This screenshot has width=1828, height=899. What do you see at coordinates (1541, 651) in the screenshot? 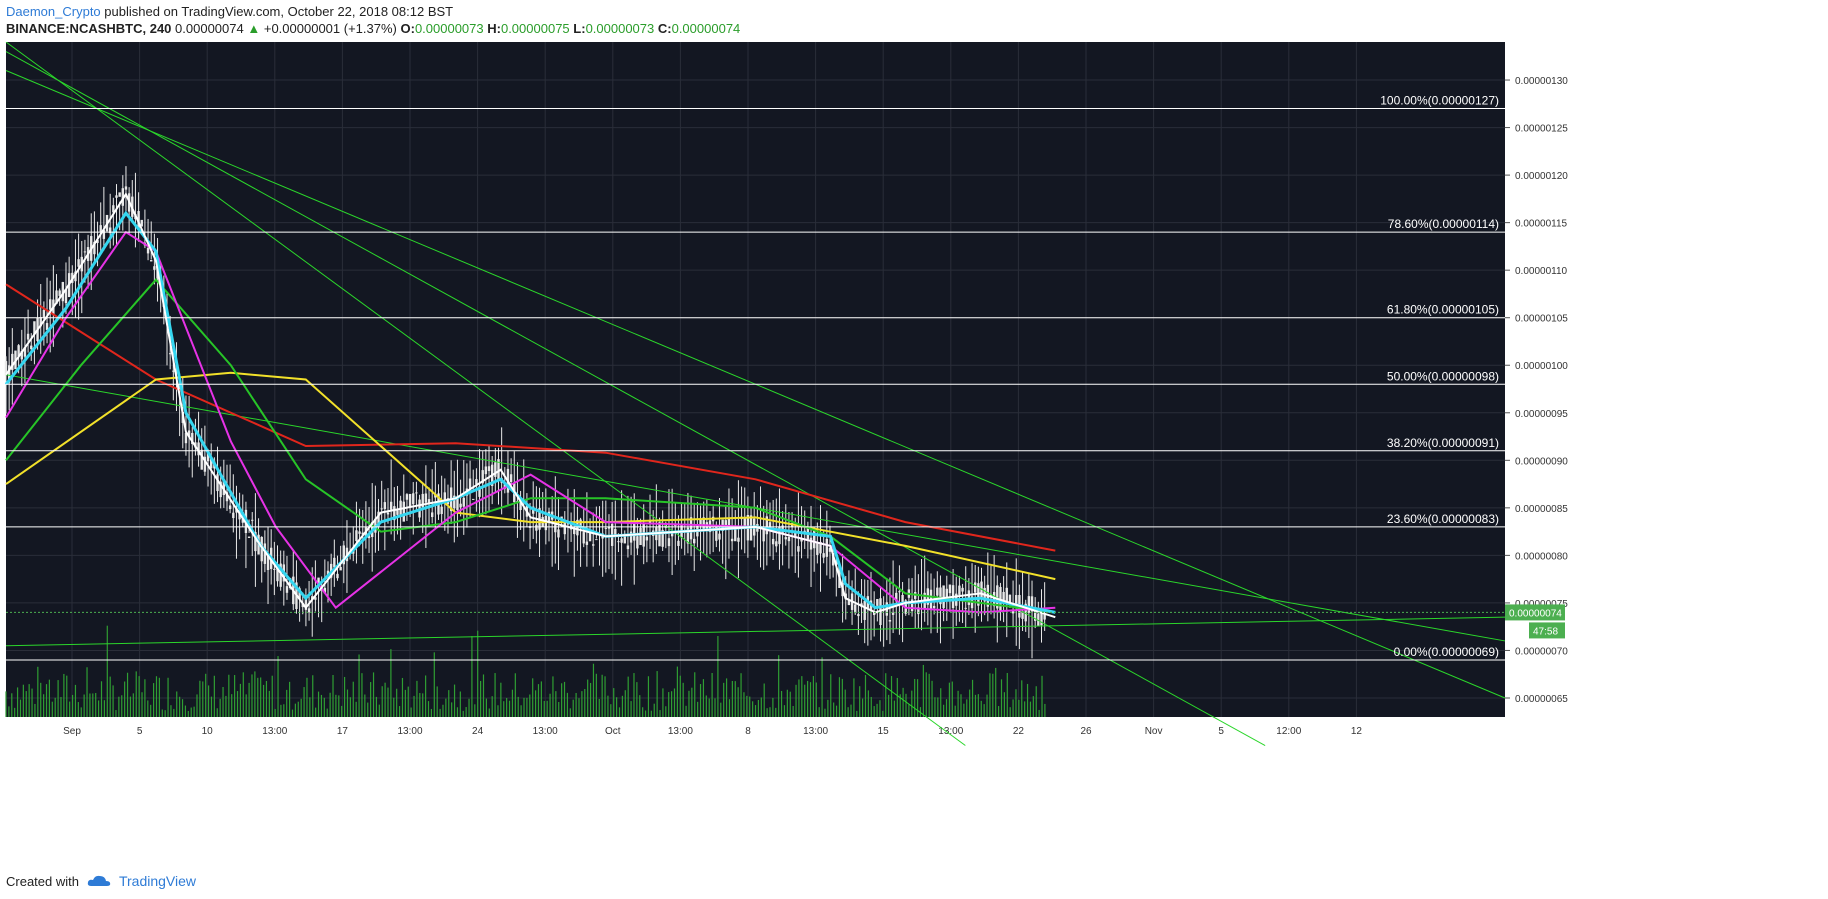
I see `y-tick-label: 0.00000070` at bounding box center [1541, 651].